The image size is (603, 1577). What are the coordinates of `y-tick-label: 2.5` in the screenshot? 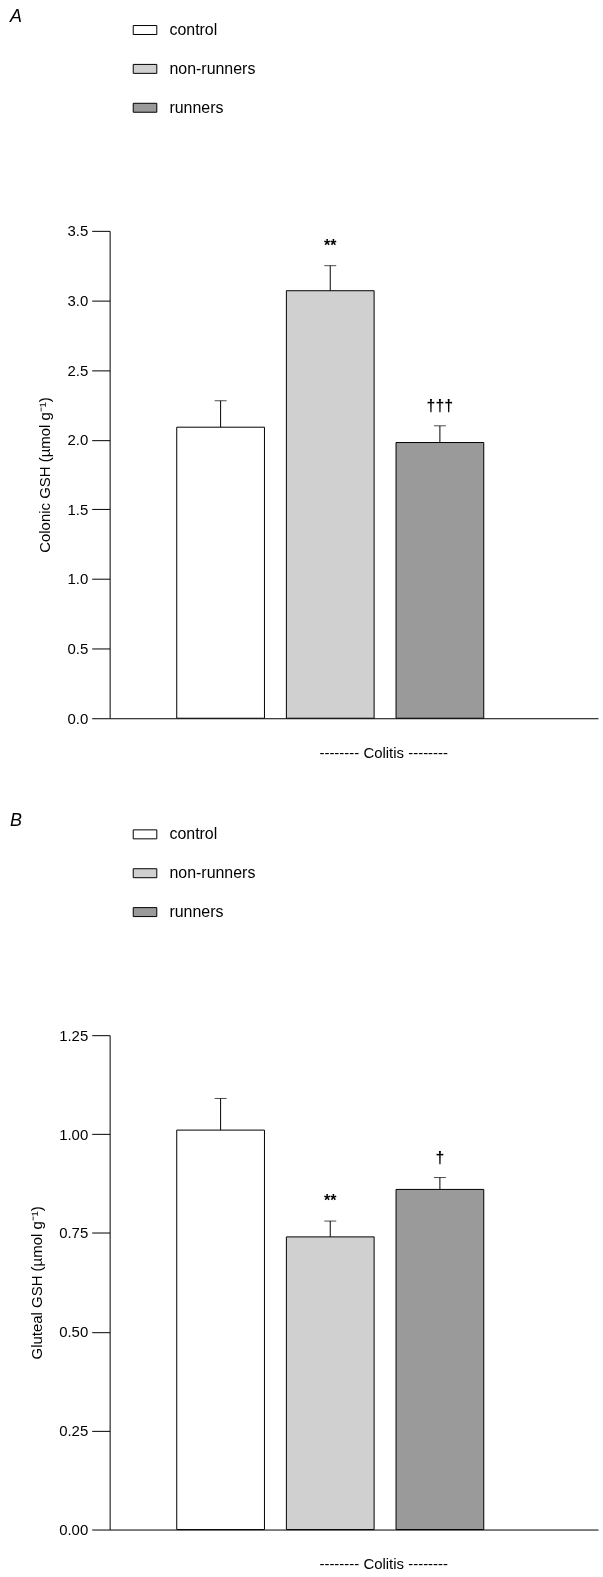 It's located at (78, 370).